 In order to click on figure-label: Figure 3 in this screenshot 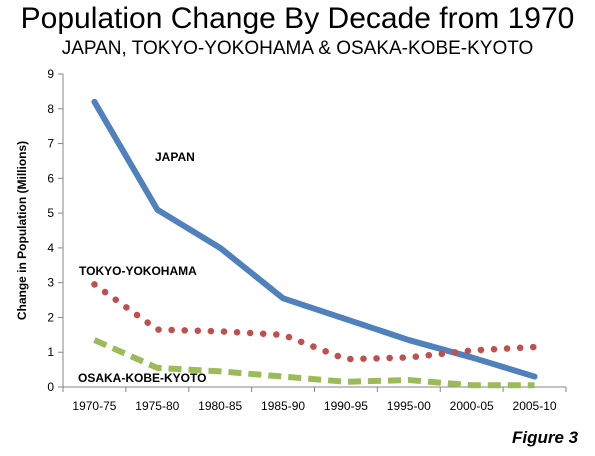, I will do `click(545, 437)`.